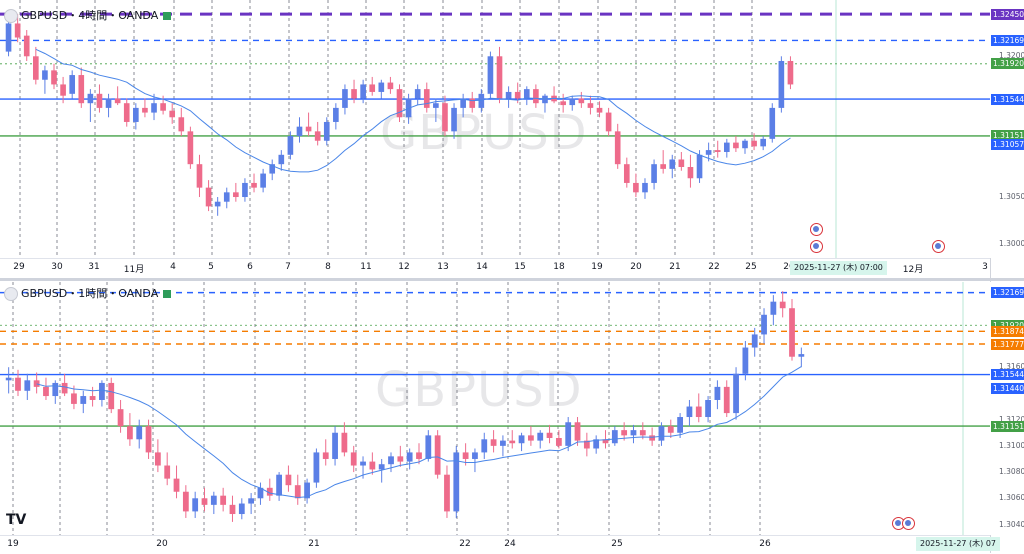 The height and width of the screenshot is (554, 1024). Describe the element at coordinates (211, 267) in the screenshot. I see `time-axis-tick: 5` at that location.